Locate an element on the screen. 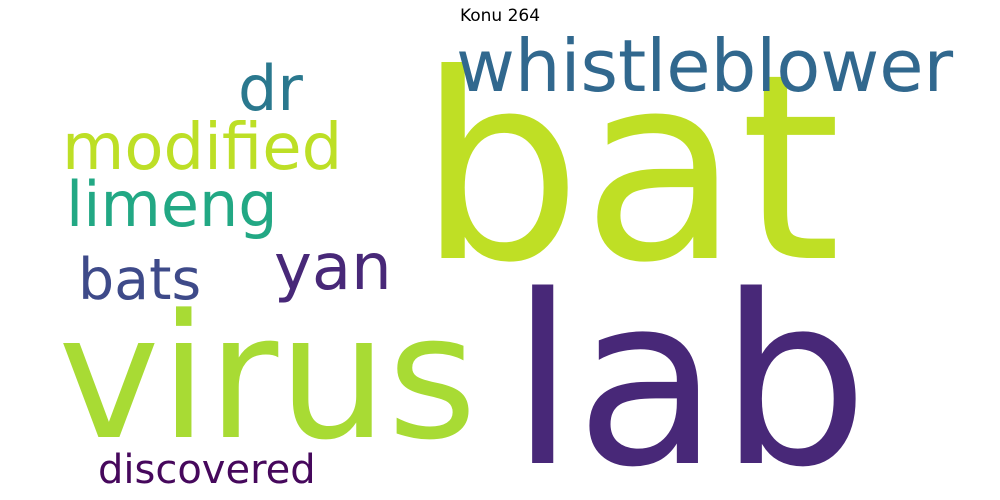  word-bats: bats is located at coordinates (140, 280).